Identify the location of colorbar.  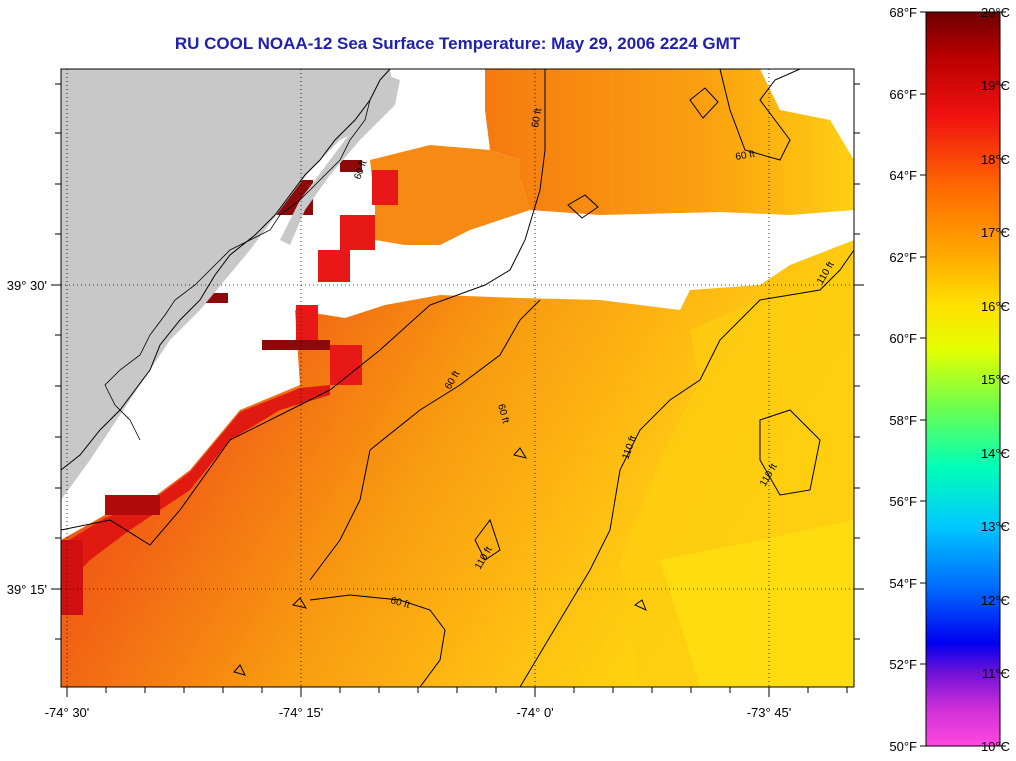
(963, 379).